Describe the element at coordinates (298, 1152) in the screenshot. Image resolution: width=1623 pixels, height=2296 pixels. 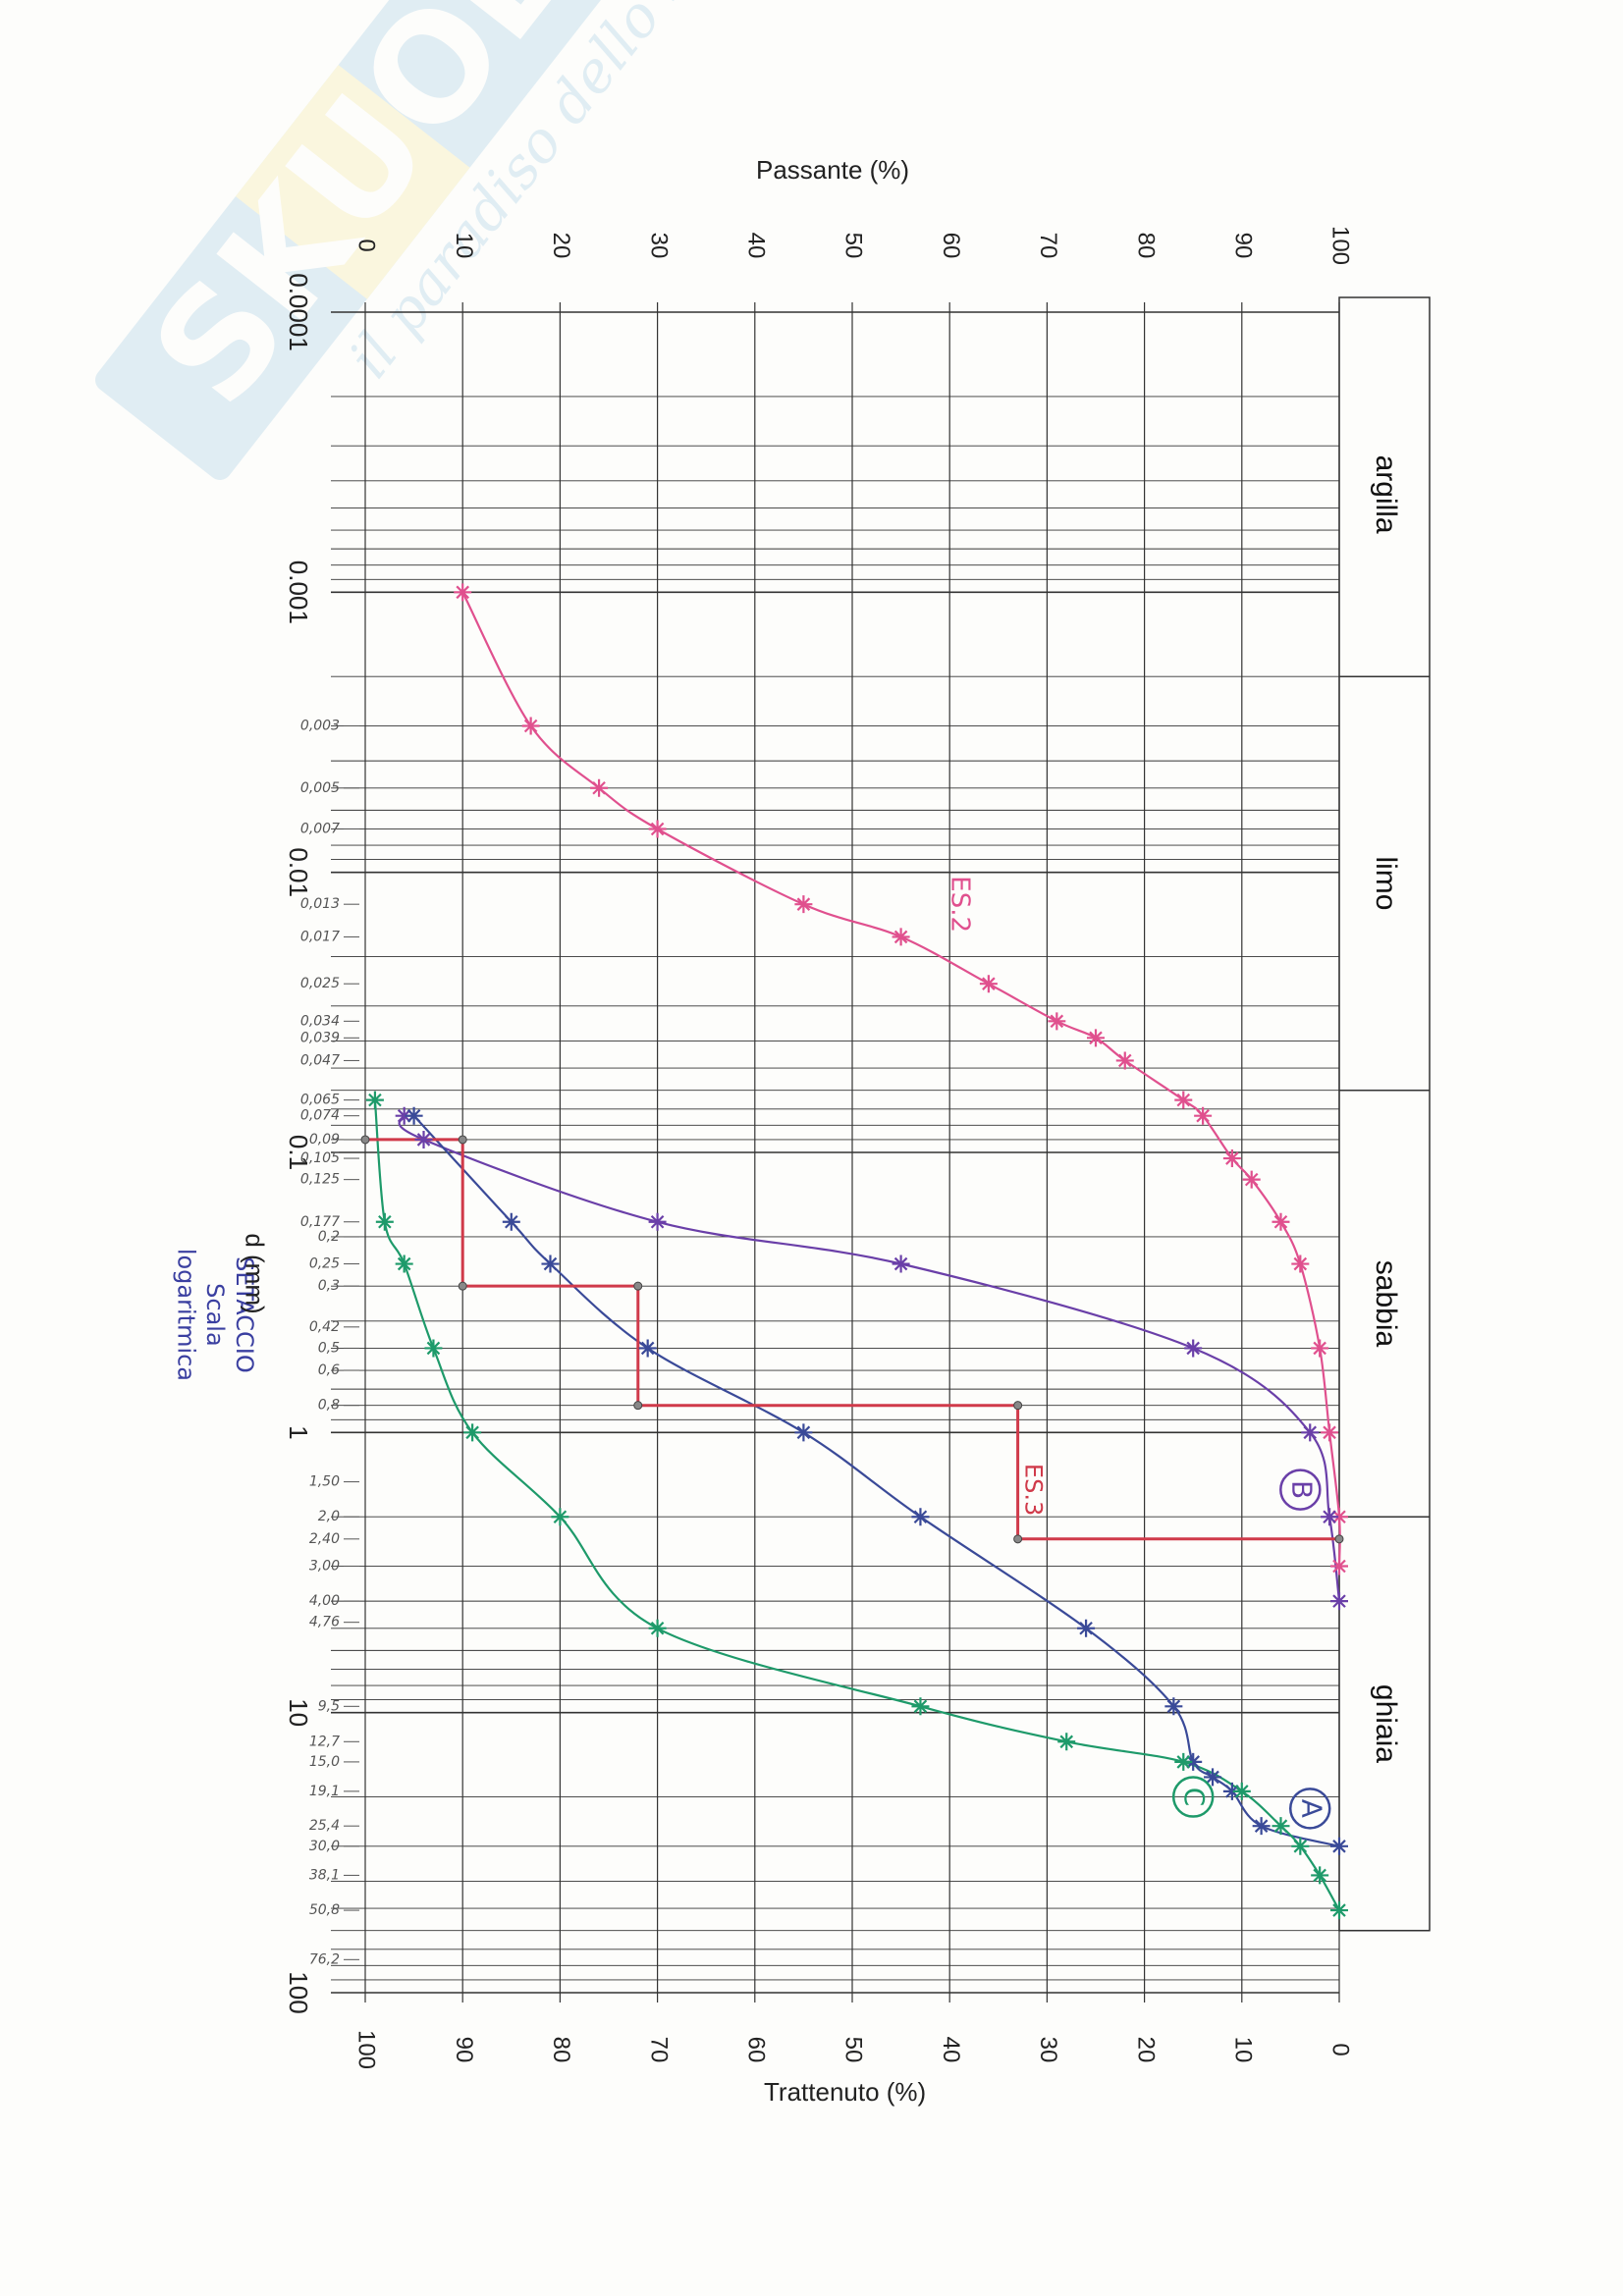
I see `tick-label-d: 0.1` at that location.